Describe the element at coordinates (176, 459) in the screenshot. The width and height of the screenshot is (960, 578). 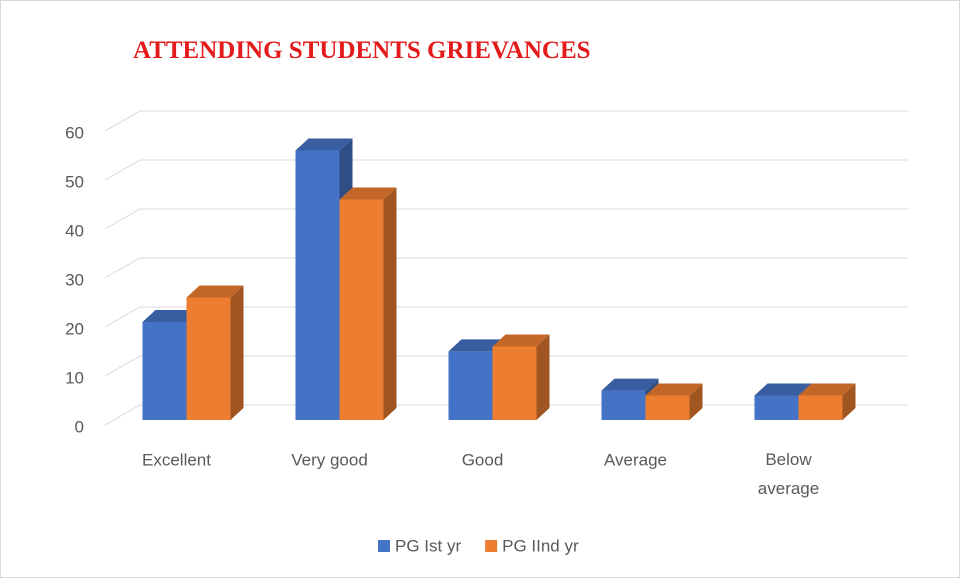
I see `x-tick-label: Excellent` at that location.